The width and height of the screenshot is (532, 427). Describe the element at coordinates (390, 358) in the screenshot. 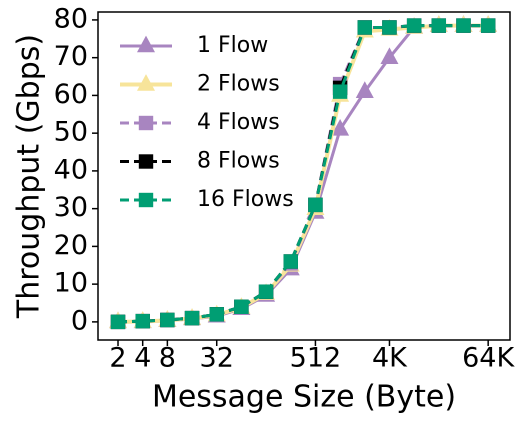

I see `x-tick-label: 4K` at that location.